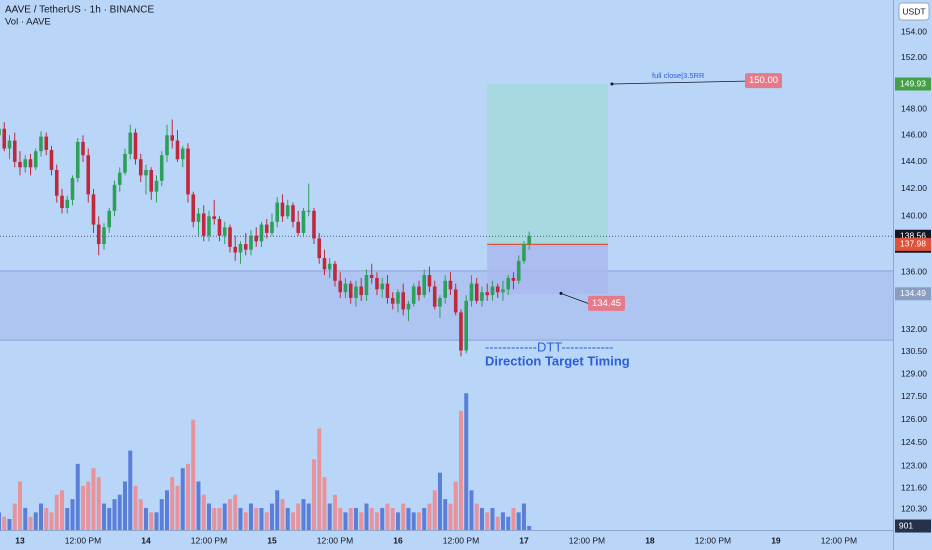 This screenshot has width=932, height=550. Describe the element at coordinates (547, 269) in the screenshot. I see `stop-box` at that location.